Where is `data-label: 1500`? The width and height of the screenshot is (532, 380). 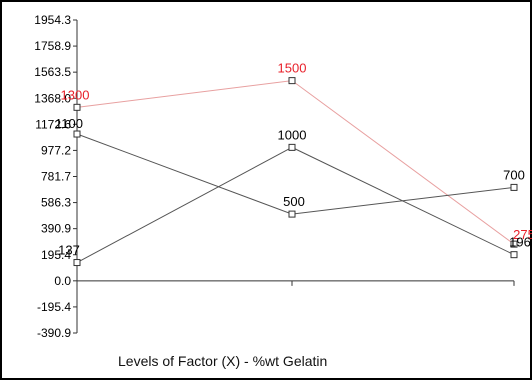
data-label: 1500 is located at coordinates (292, 68).